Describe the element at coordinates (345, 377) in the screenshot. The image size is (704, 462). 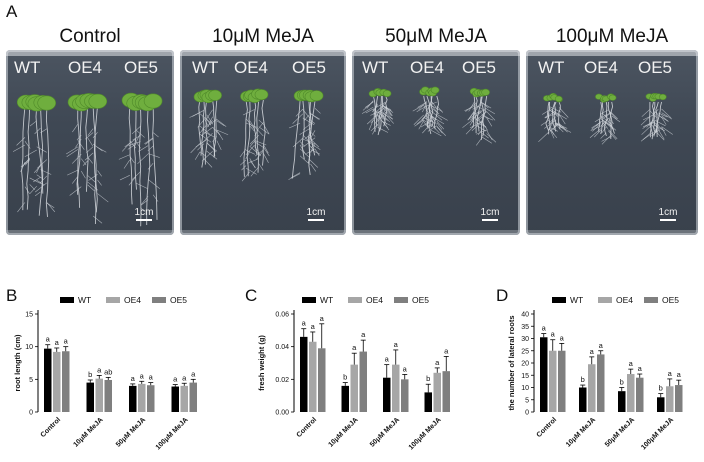
I see `significance-letter: b` at that location.